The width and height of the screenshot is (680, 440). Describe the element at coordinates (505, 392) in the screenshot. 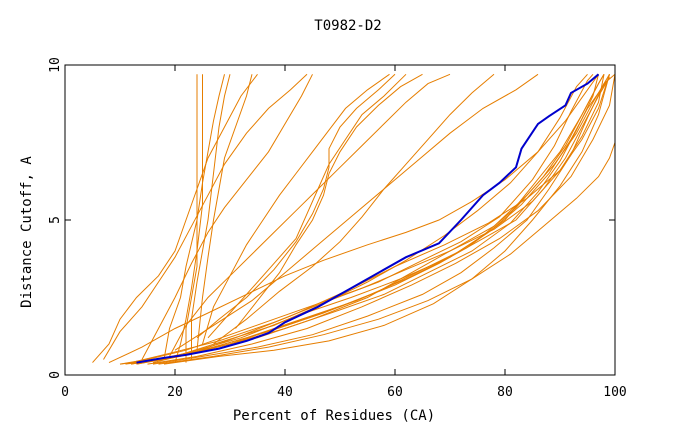

I see `x-tick-label: 80` at that location.